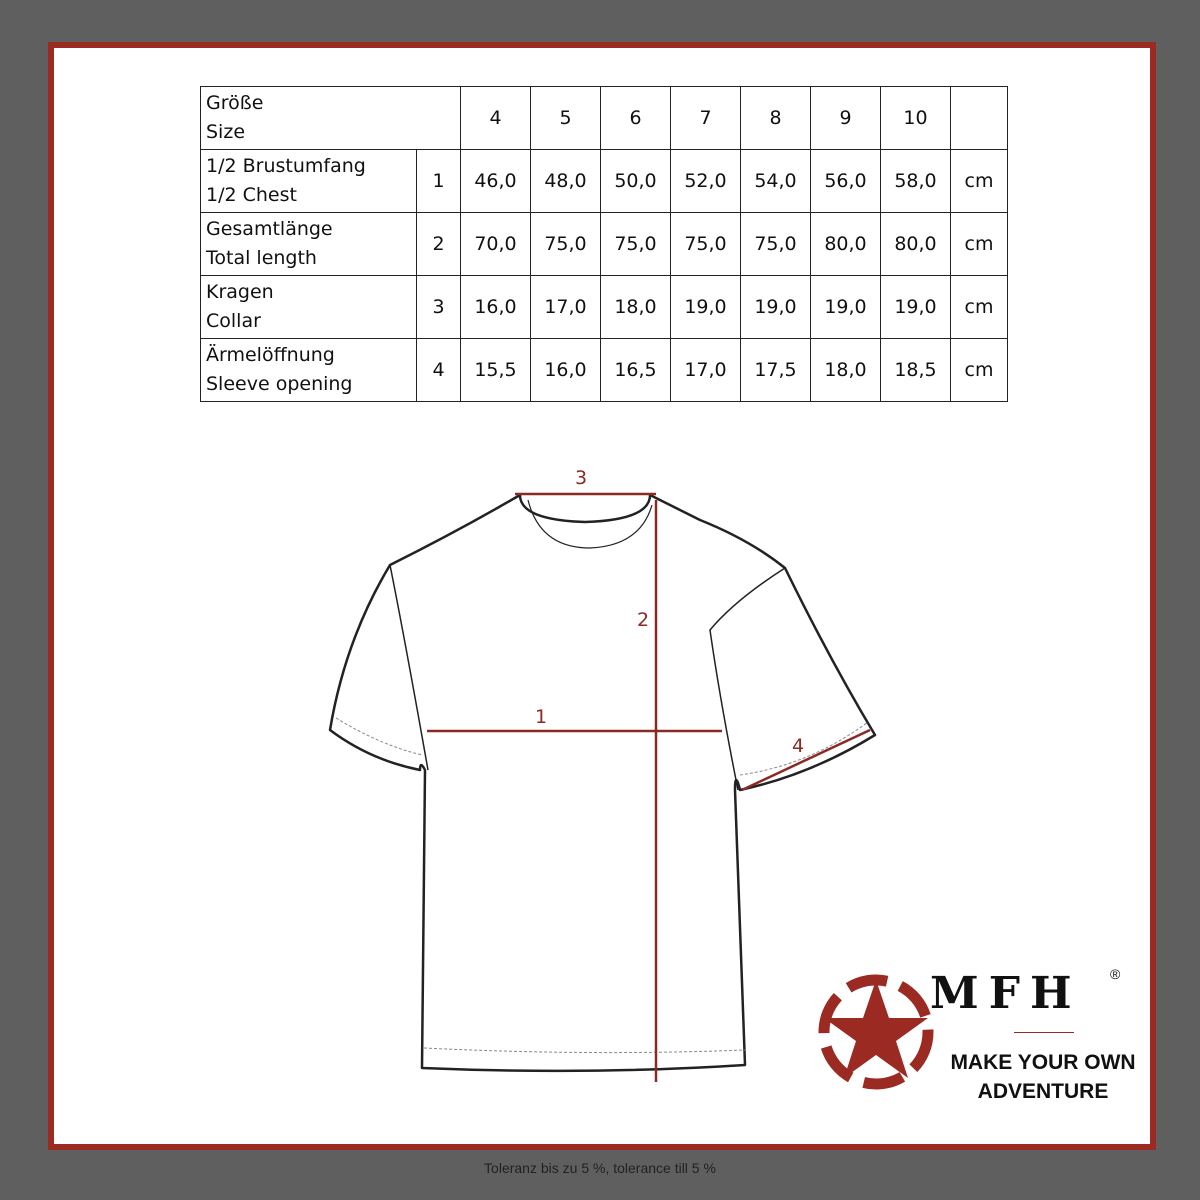 This screenshot has height=1200, width=1200. What do you see at coordinates (775, 181) in the screenshot?
I see `value-cell: 54,0` at bounding box center [775, 181].